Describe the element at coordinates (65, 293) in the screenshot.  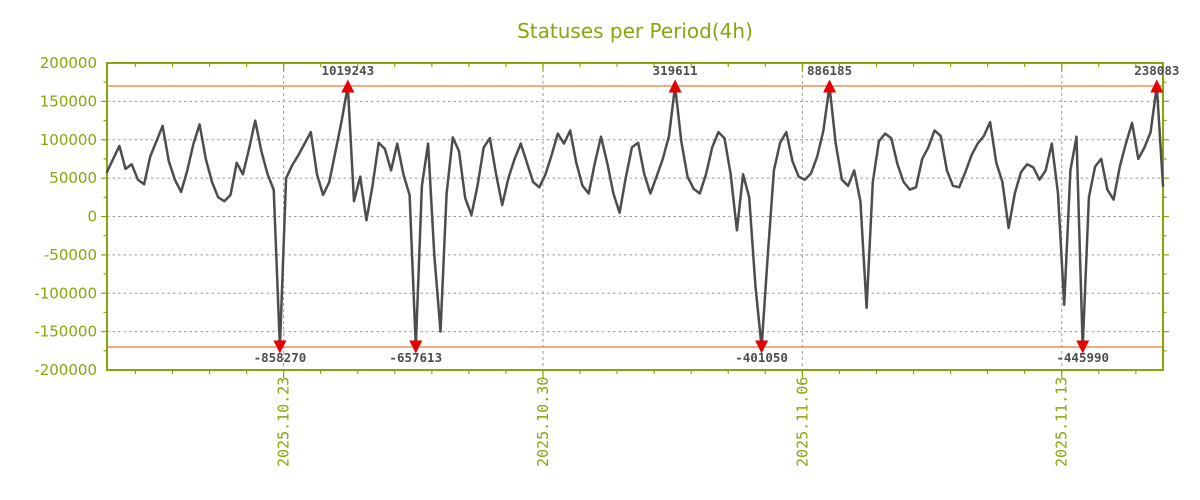
I see `y-axis-label: -100000` at that location.